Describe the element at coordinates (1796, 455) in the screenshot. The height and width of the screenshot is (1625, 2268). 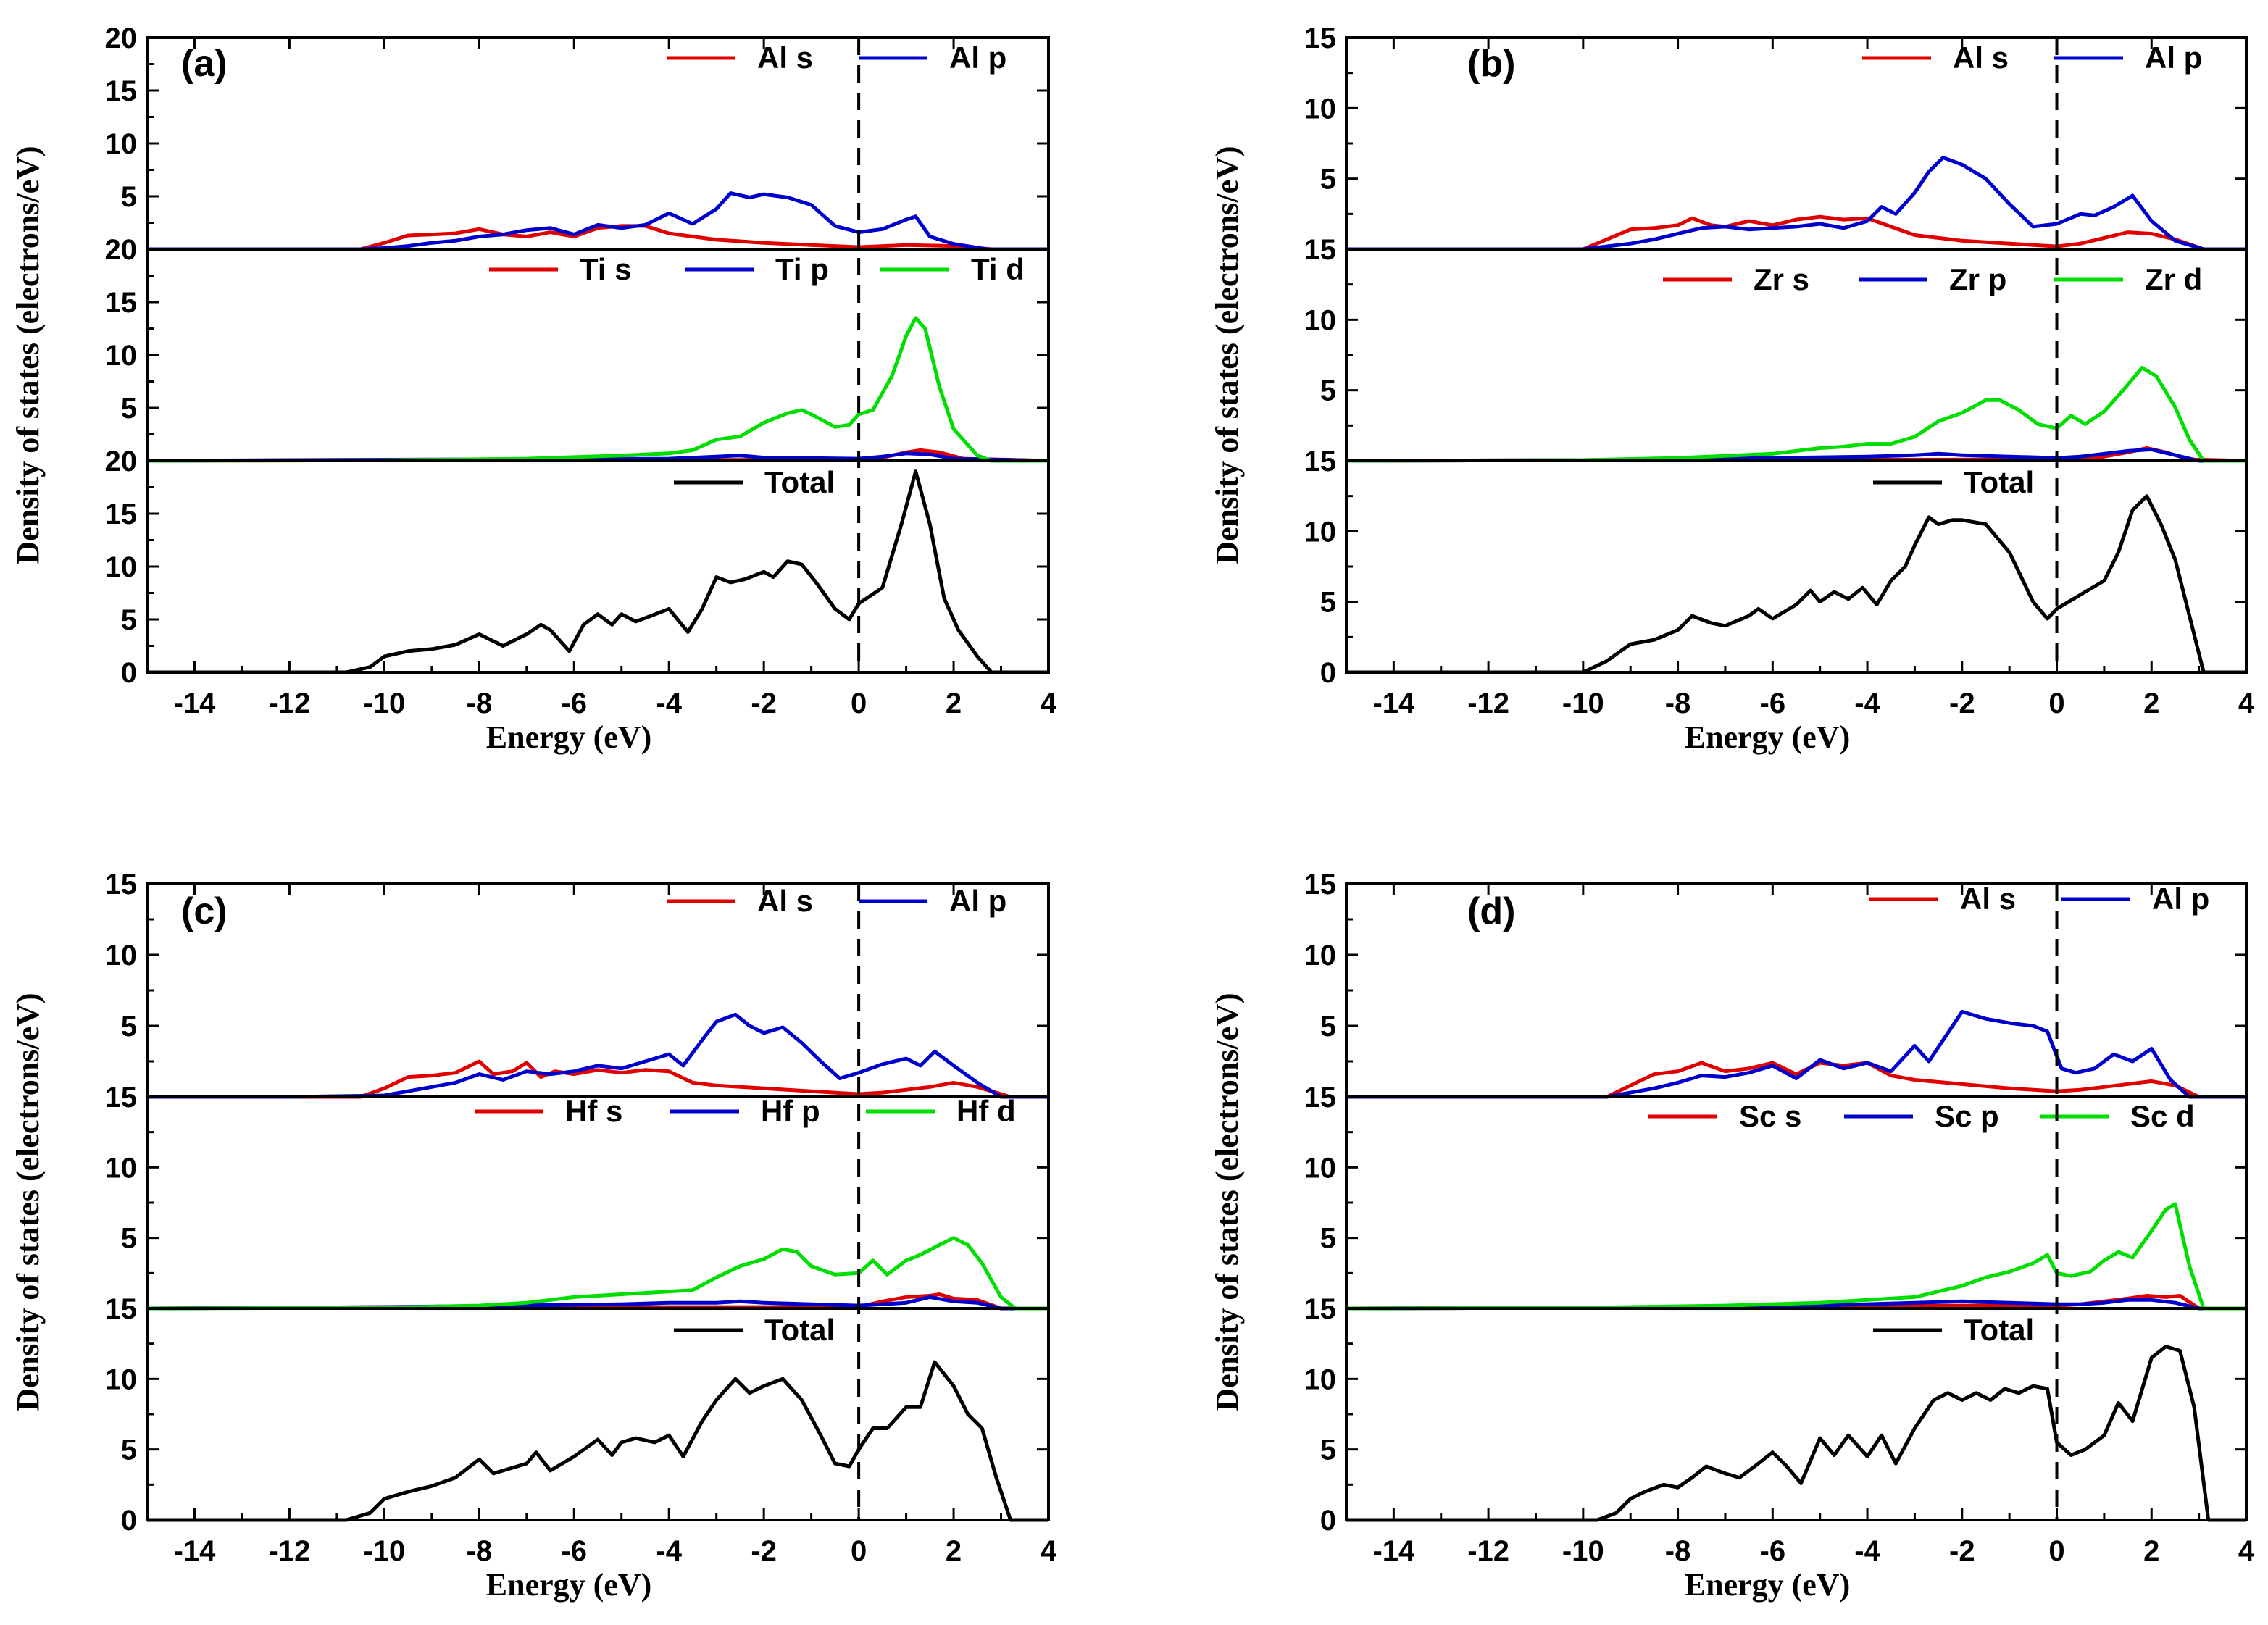
I see `series-line-zr-p` at that location.